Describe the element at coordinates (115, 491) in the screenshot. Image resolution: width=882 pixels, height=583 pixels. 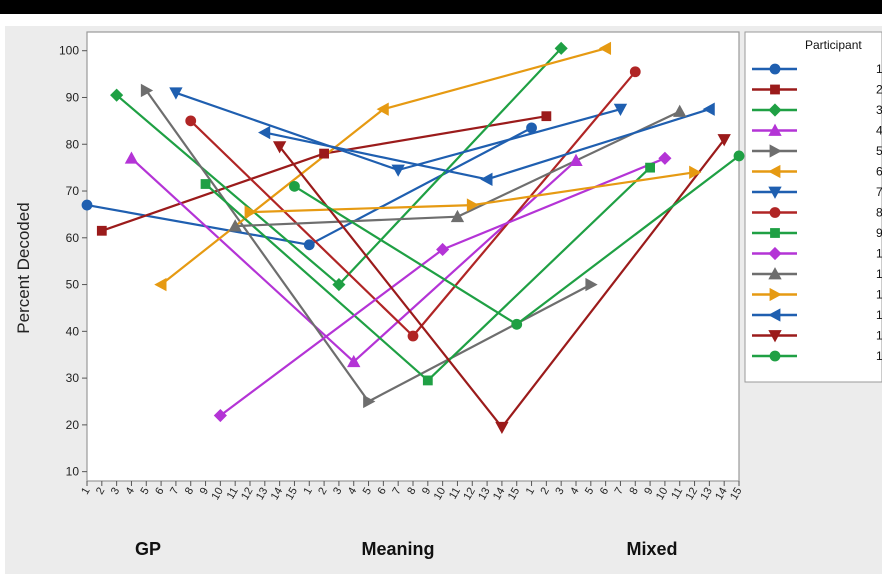
I see `x-tick-label: 3` at that location.